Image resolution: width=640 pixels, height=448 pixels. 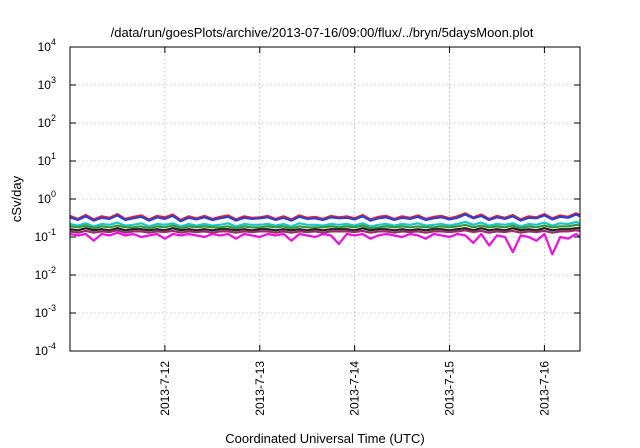 I want to click on y-tick-label: 10⁴, so click(x=47, y=45).